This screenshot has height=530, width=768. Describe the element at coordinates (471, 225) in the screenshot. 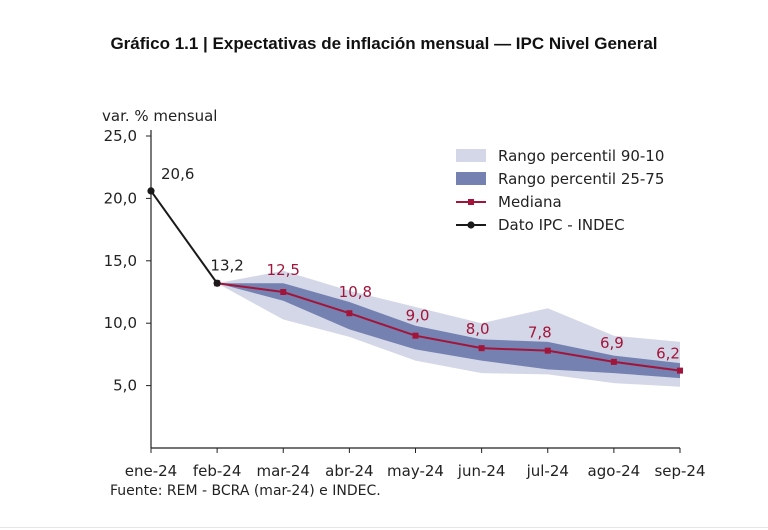

I see `legend-marker-ipc` at that location.